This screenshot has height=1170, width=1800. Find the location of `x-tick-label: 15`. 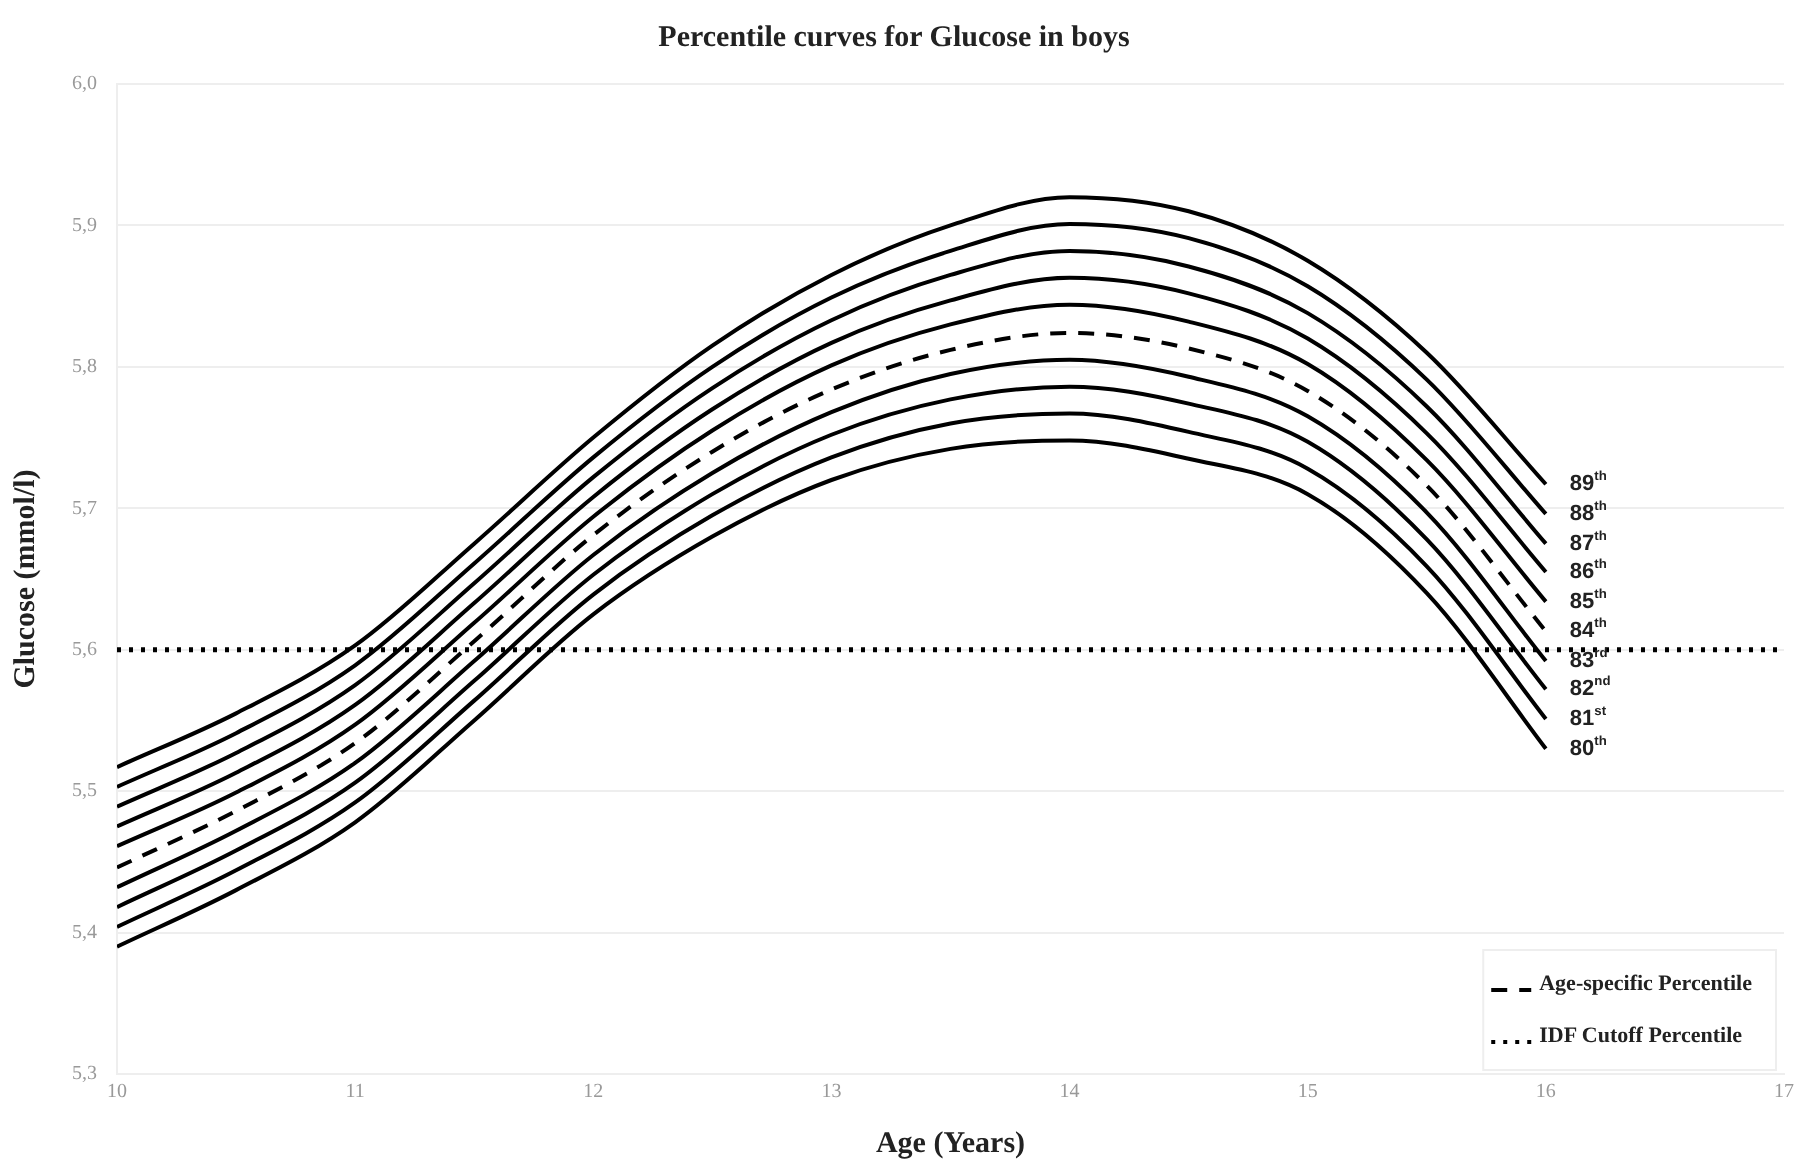

x-tick-label: 15 is located at coordinates (1307, 1092).